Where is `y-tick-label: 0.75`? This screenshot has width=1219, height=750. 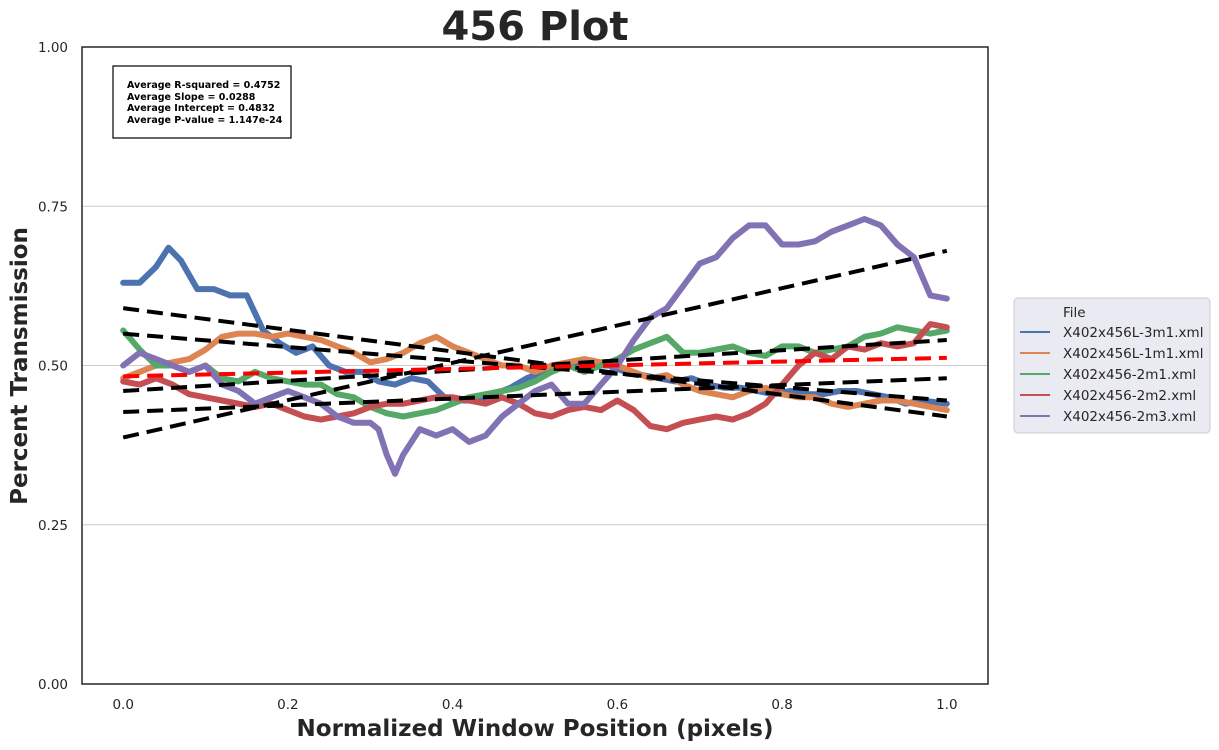
y-tick-label: 0.75 is located at coordinates (53, 207).